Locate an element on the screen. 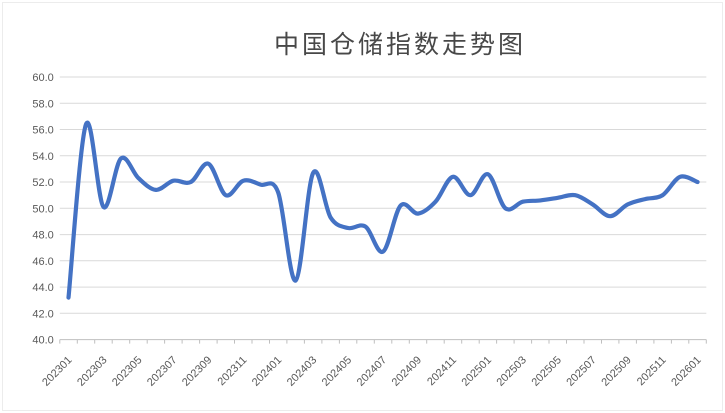 This screenshot has width=725, height=413. x-tick-label: 202401 is located at coordinates (267, 371).